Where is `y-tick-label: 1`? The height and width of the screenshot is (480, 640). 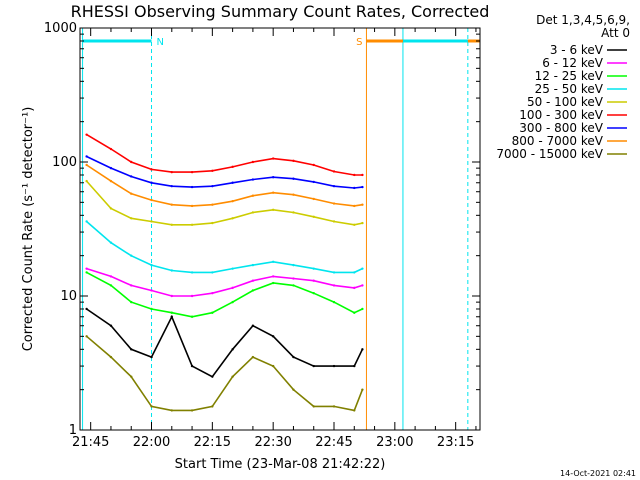 y-tick-label: 1 is located at coordinates (73, 430).